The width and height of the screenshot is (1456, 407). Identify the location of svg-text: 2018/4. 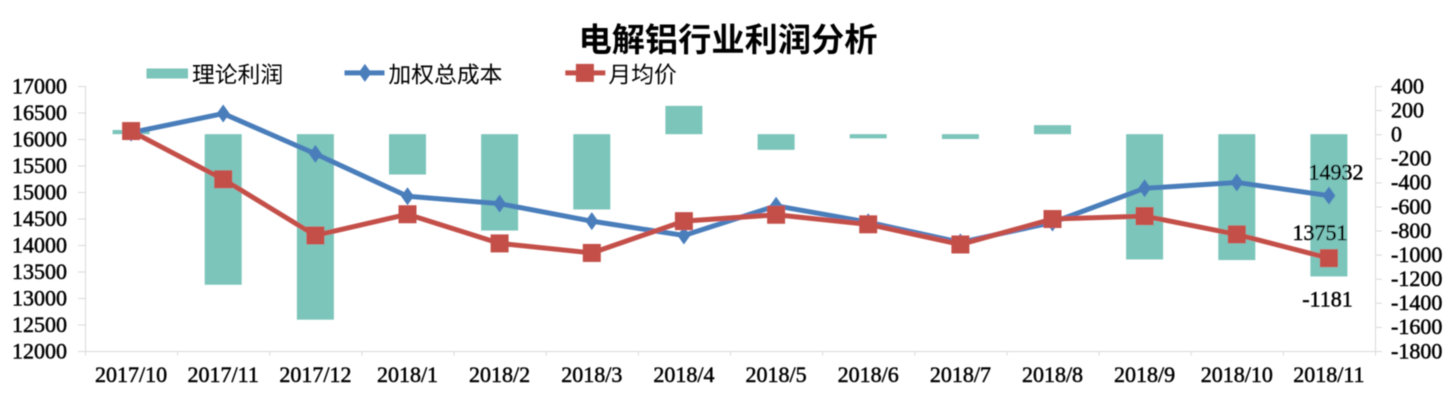
(683, 374).